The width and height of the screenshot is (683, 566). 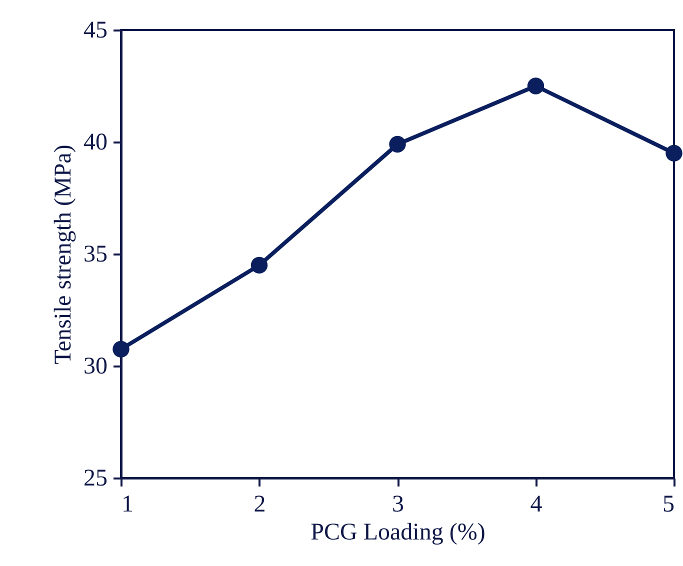 What do you see at coordinates (536, 505) in the screenshot?
I see `x-tick-label: 4` at bounding box center [536, 505].